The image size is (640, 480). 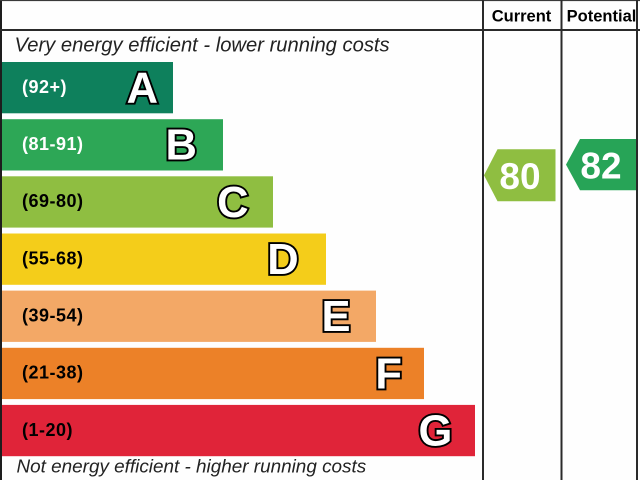 I want to click on svg-text: D, so click(x=282, y=260).